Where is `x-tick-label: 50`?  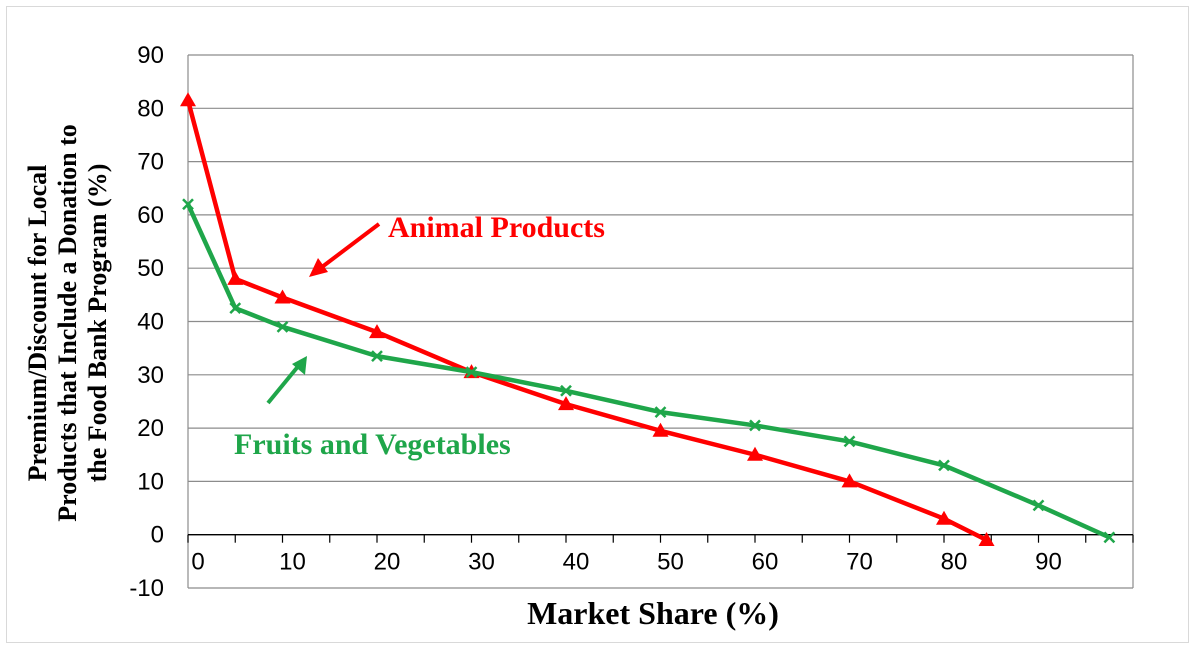 x-tick-label: 50 is located at coordinates (670, 562).